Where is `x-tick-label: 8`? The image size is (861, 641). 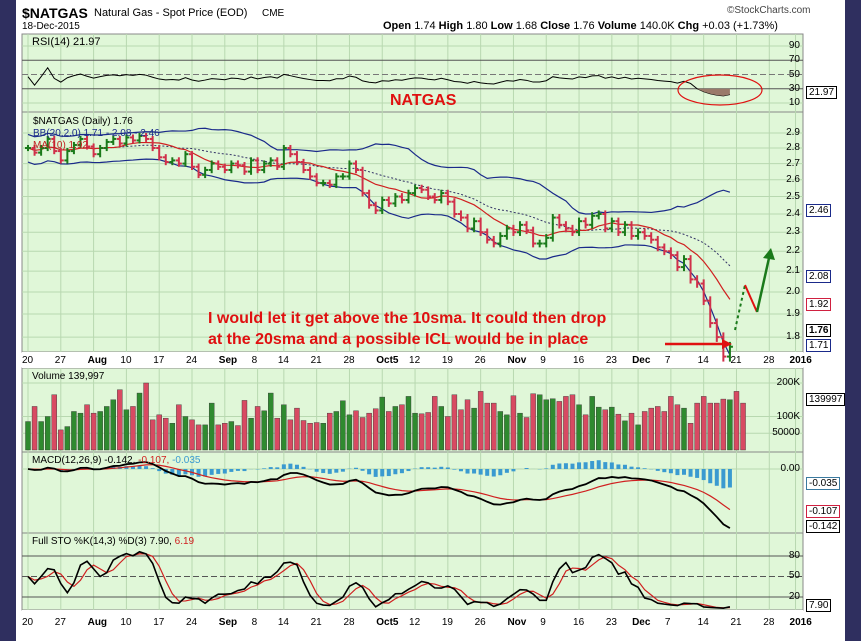 x-tick-label: 8 is located at coordinates (254, 360).